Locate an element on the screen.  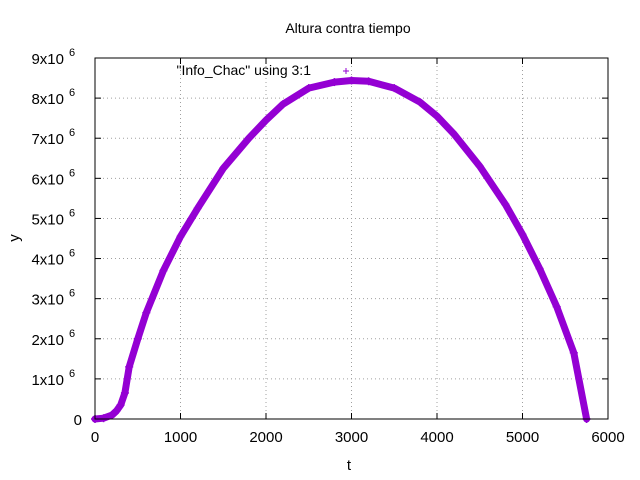
y-tick-label: 8x10 is located at coordinates (47, 99).